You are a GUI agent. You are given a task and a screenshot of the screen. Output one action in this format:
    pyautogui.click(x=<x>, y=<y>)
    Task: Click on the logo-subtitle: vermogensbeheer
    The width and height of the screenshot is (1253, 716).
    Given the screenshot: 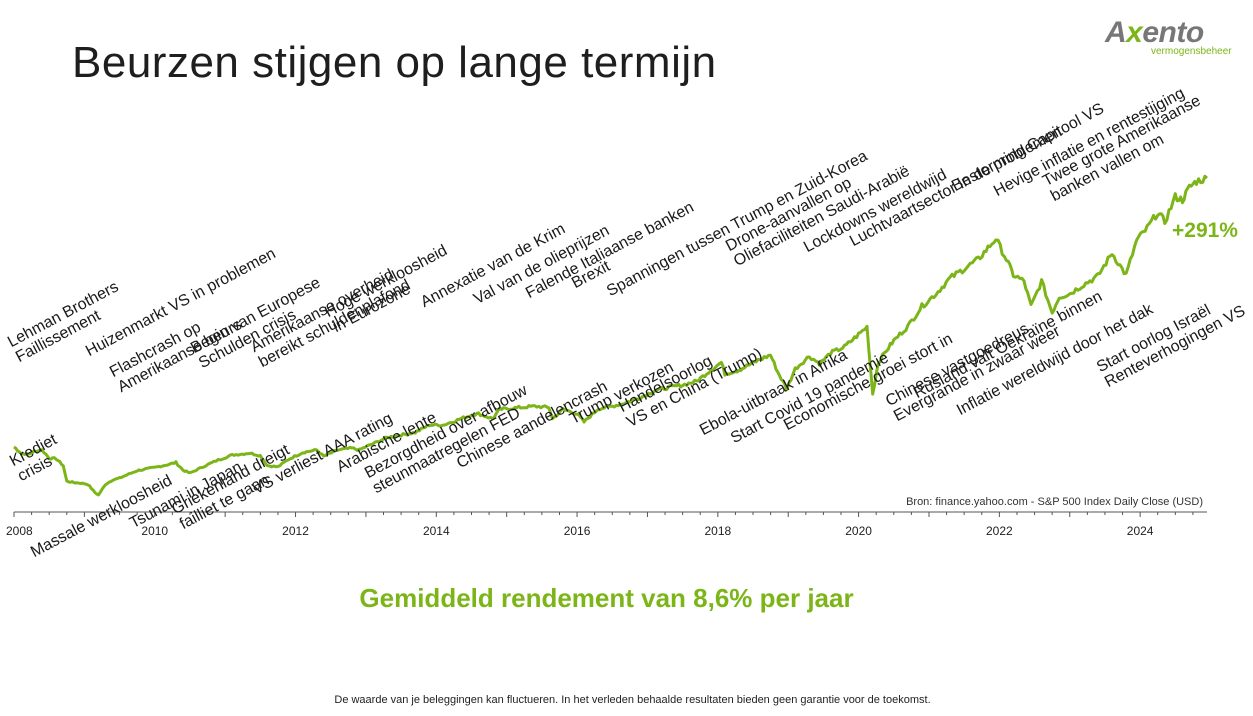 What is the action you would take?
    pyautogui.click(x=1191, y=51)
    